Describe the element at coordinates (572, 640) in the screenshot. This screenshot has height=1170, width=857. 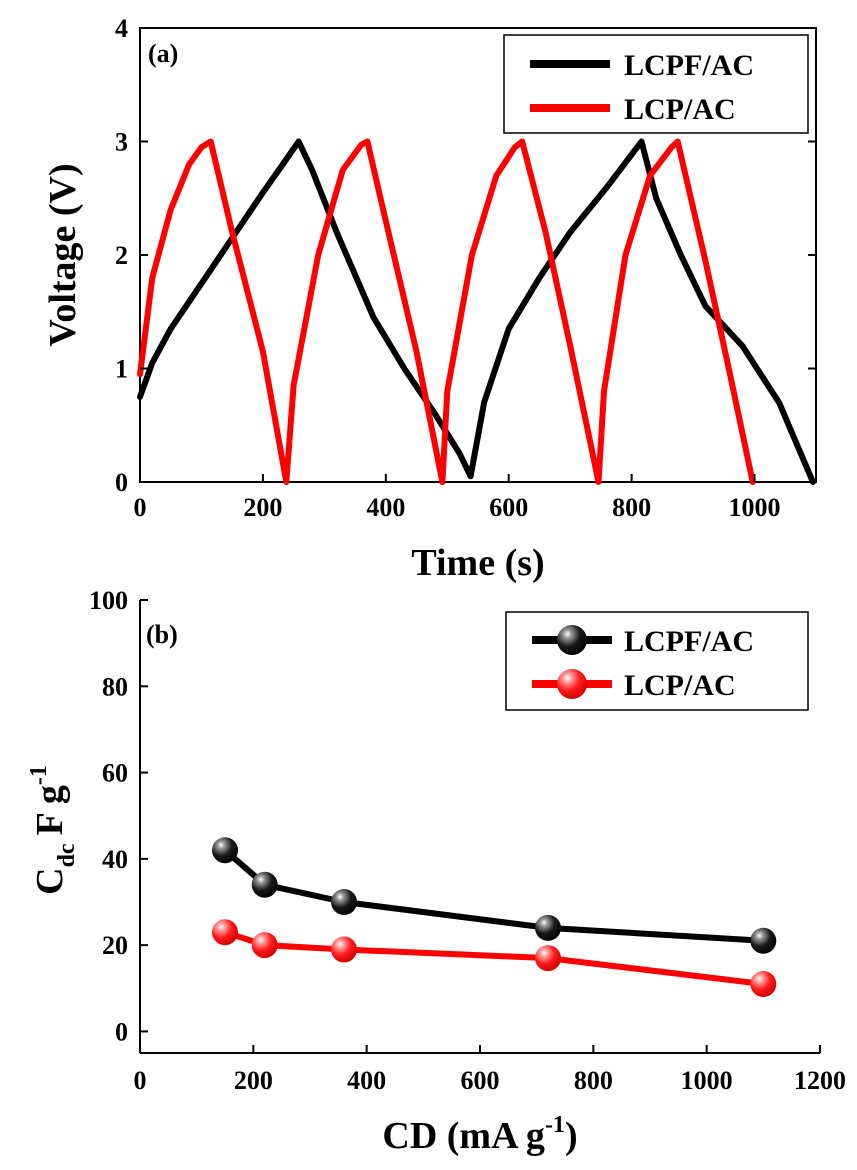
I see `legend-marker-lcpf-b` at that location.